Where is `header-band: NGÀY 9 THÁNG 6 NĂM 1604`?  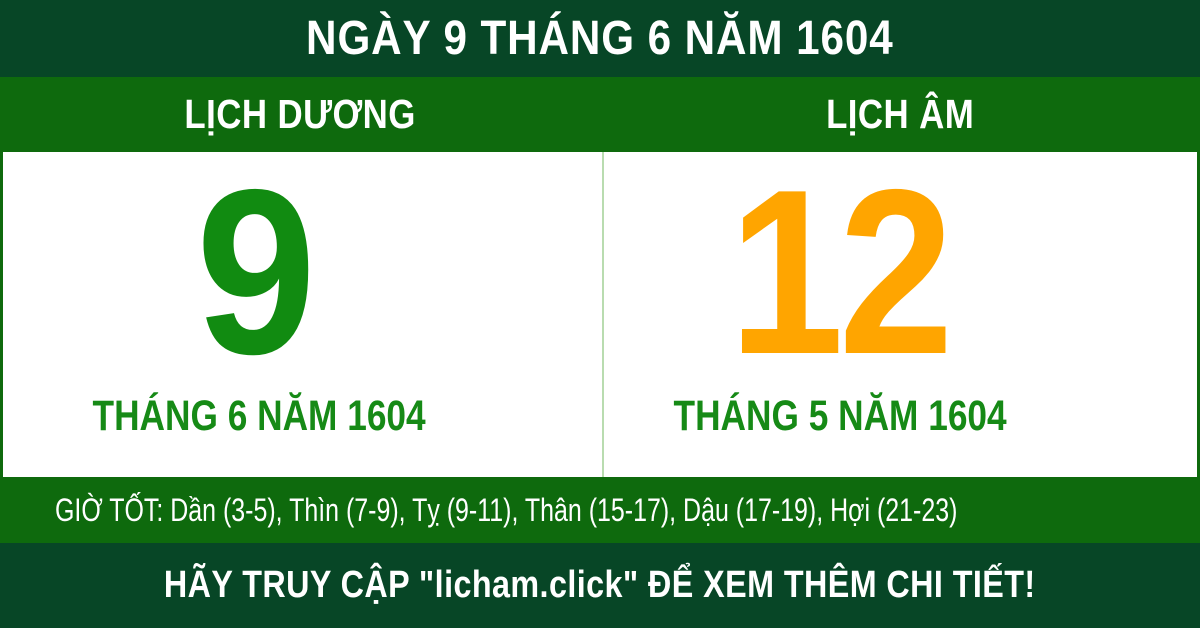
header-band: NGÀY 9 THÁNG 6 NĂM 1604 is located at coordinates (600, 38).